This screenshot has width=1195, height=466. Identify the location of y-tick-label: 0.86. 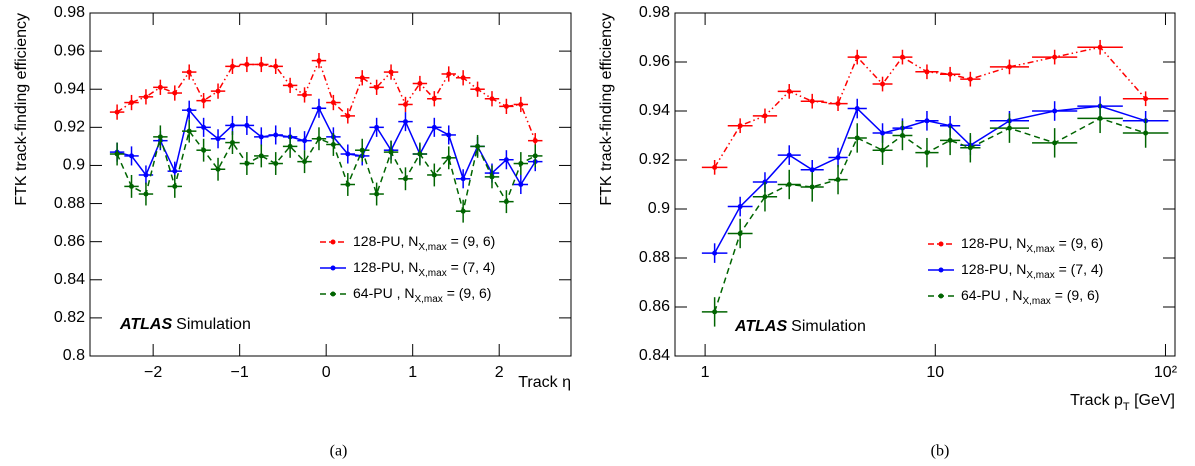
(69, 241).